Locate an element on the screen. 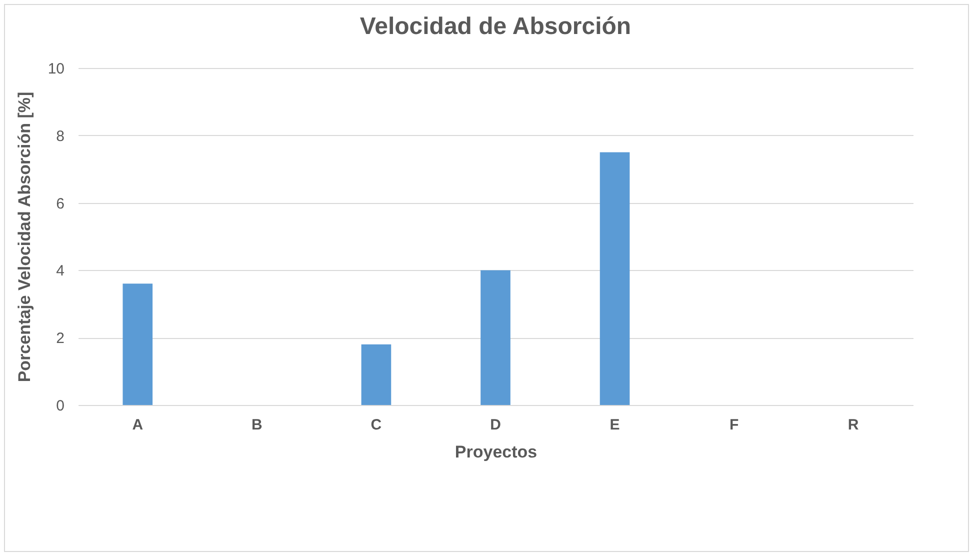  x-tick-label: A is located at coordinates (138, 425).